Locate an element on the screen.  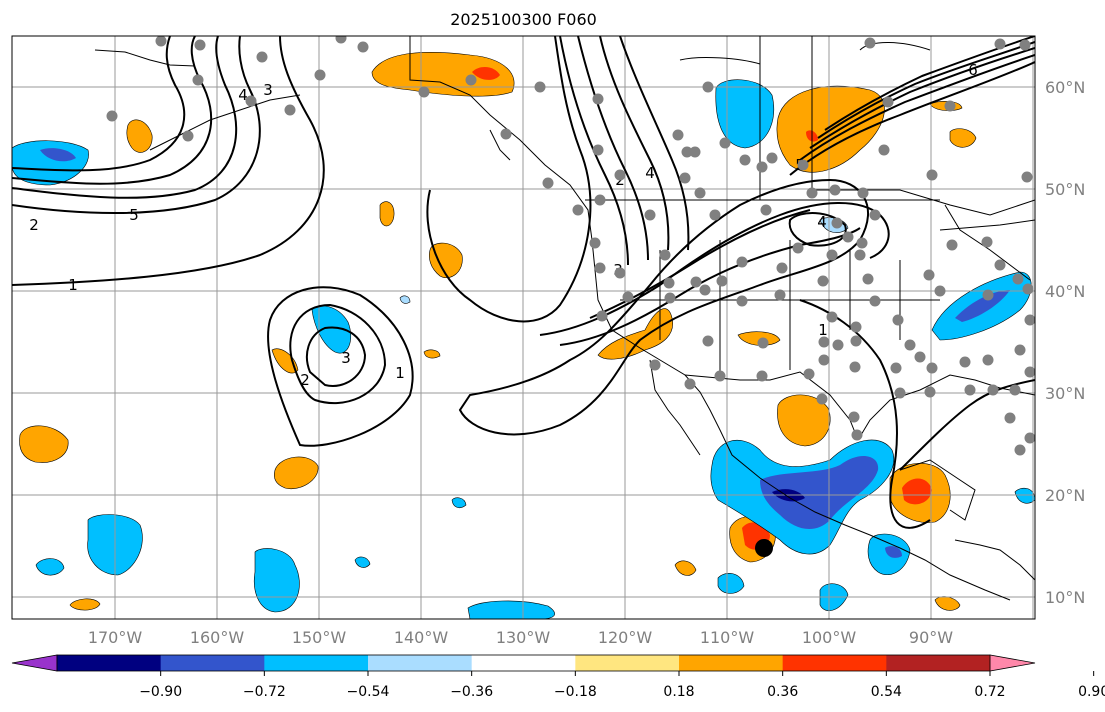
longitude-label: 140°W is located at coordinates (421, 637).